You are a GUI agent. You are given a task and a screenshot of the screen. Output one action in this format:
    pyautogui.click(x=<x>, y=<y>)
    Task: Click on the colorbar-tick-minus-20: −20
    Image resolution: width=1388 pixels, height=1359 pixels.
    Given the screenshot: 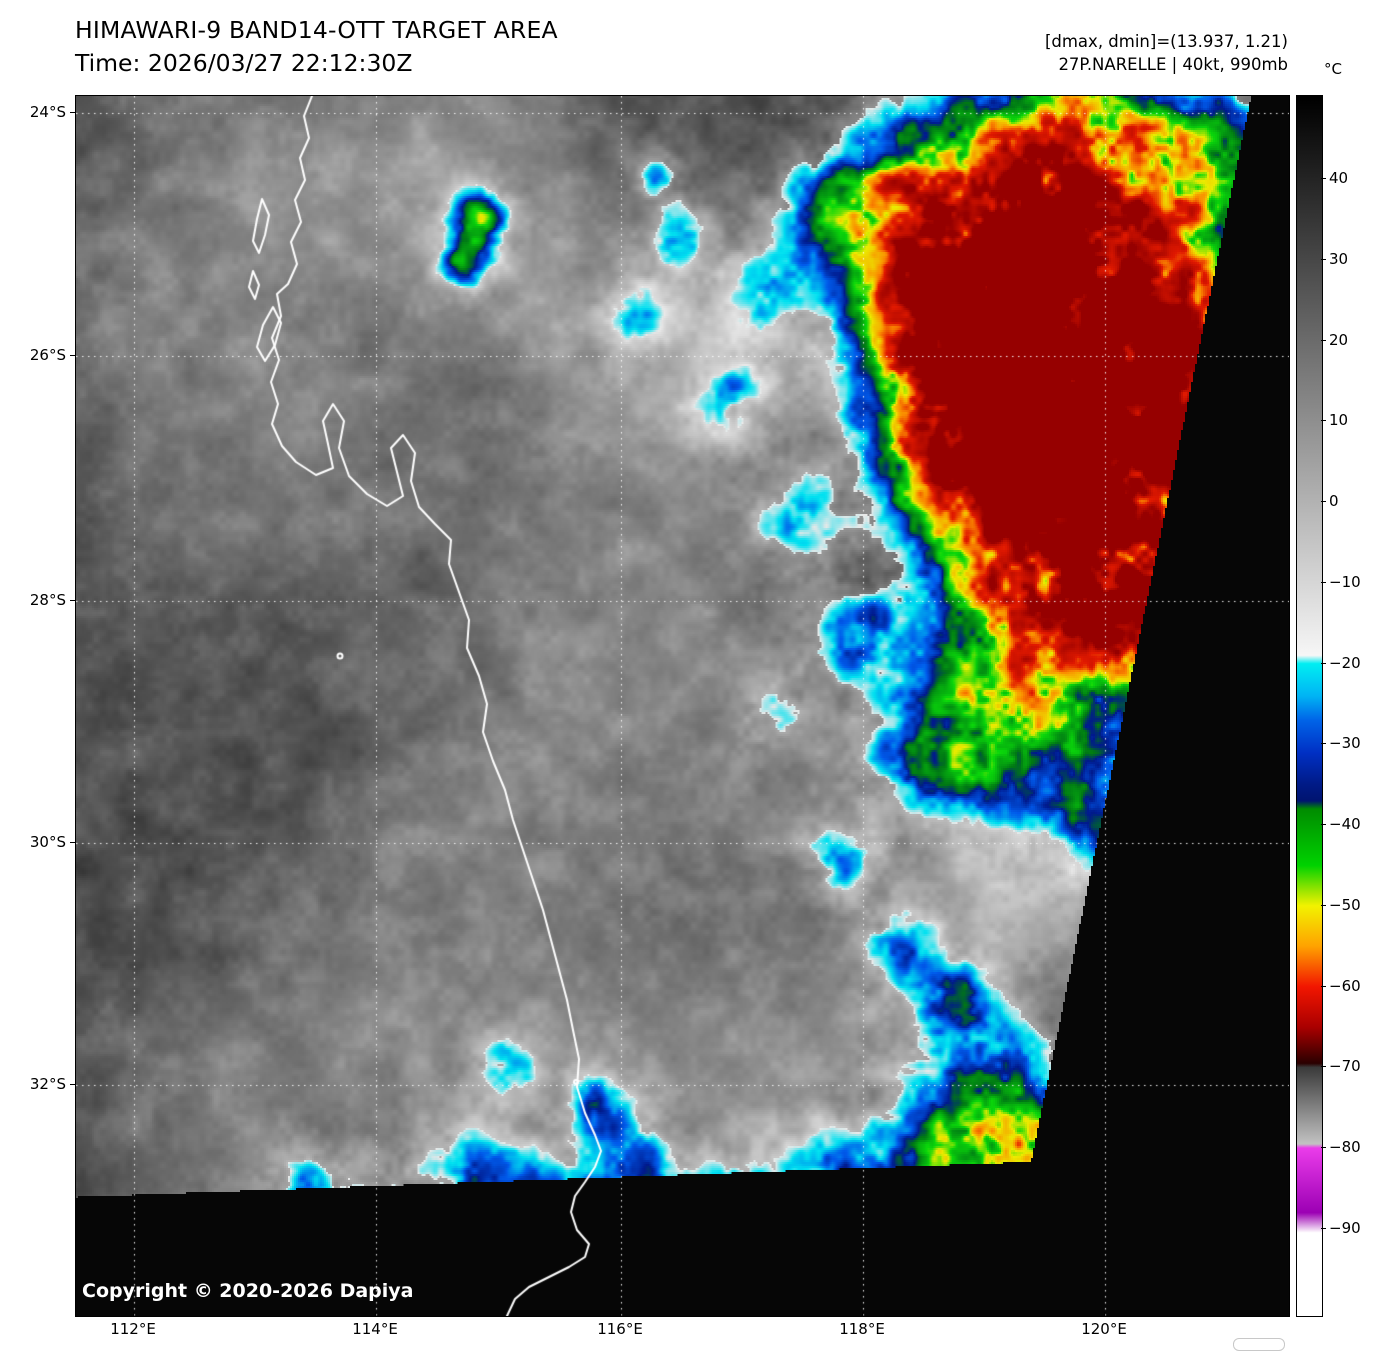 What is the action you would take?
    pyautogui.click(x=1341, y=663)
    